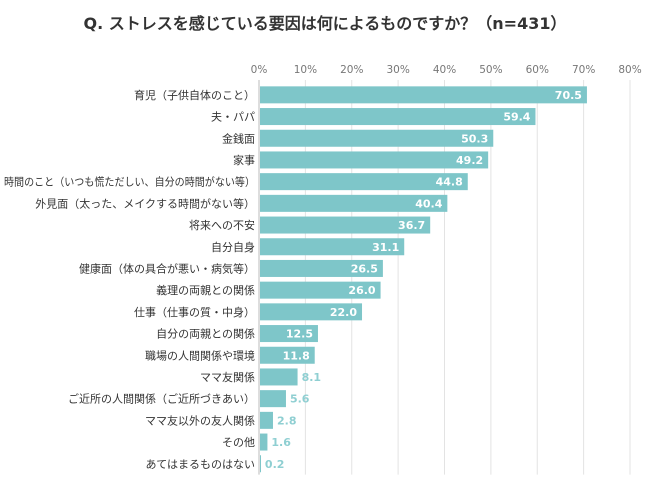  Describe the element at coordinates (259, 70) in the screenshot. I see `x-tick-label: 0%` at that location.